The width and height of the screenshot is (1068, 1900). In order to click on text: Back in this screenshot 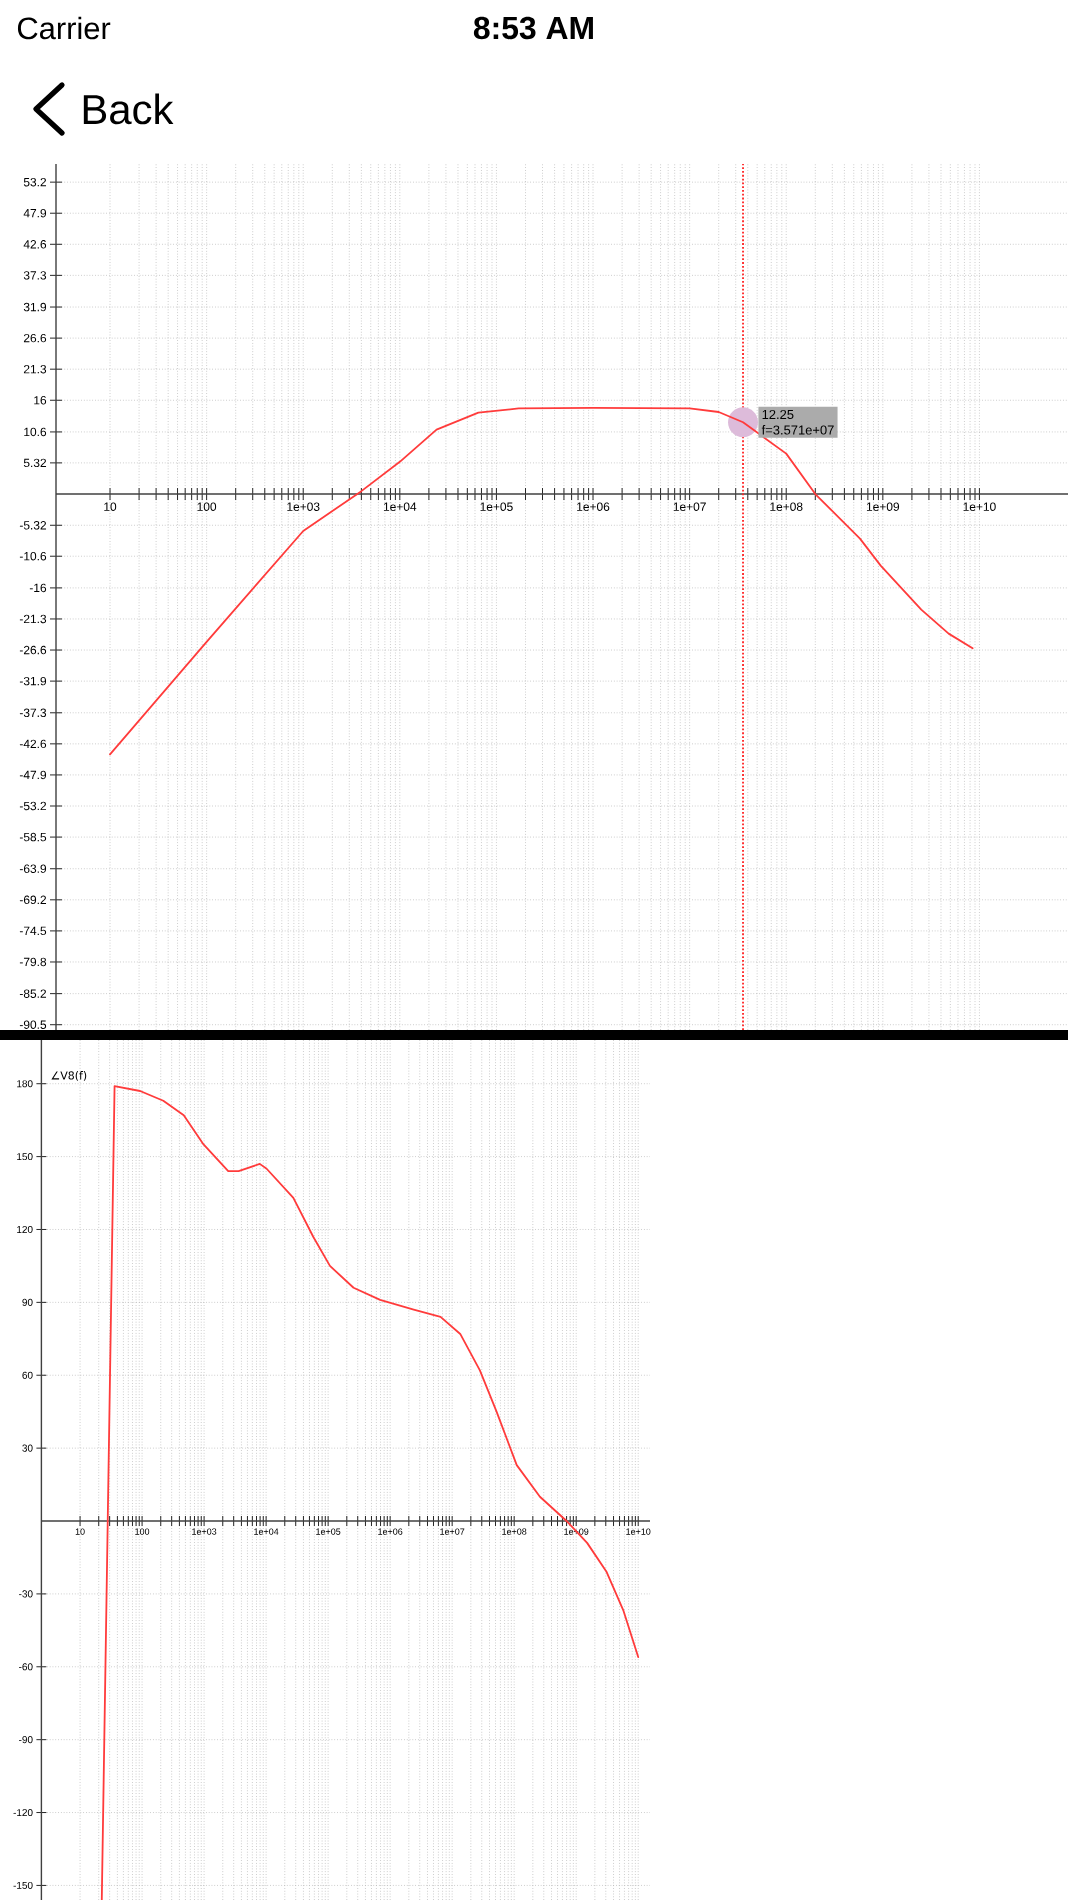, I will do `click(128, 109)`.